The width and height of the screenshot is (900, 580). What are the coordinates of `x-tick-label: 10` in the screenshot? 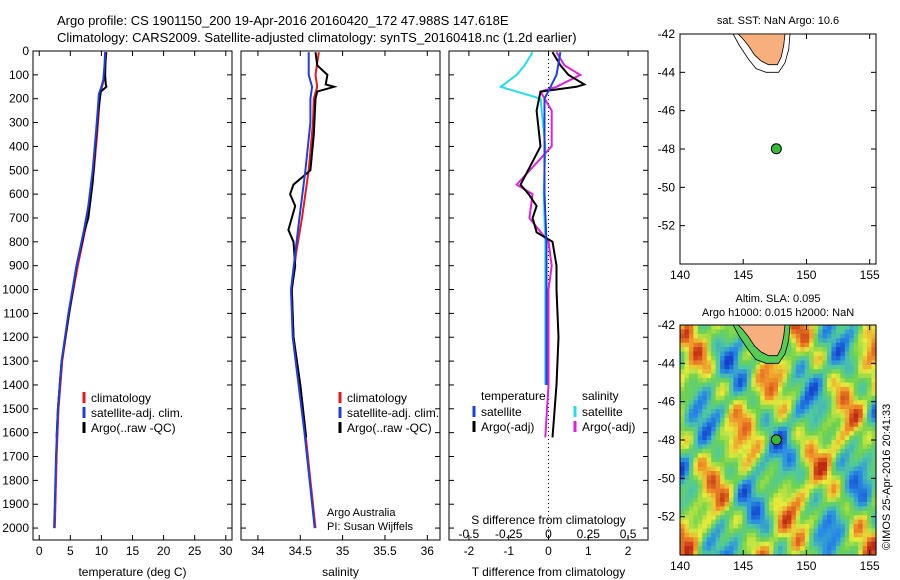 It's located at (102, 551).